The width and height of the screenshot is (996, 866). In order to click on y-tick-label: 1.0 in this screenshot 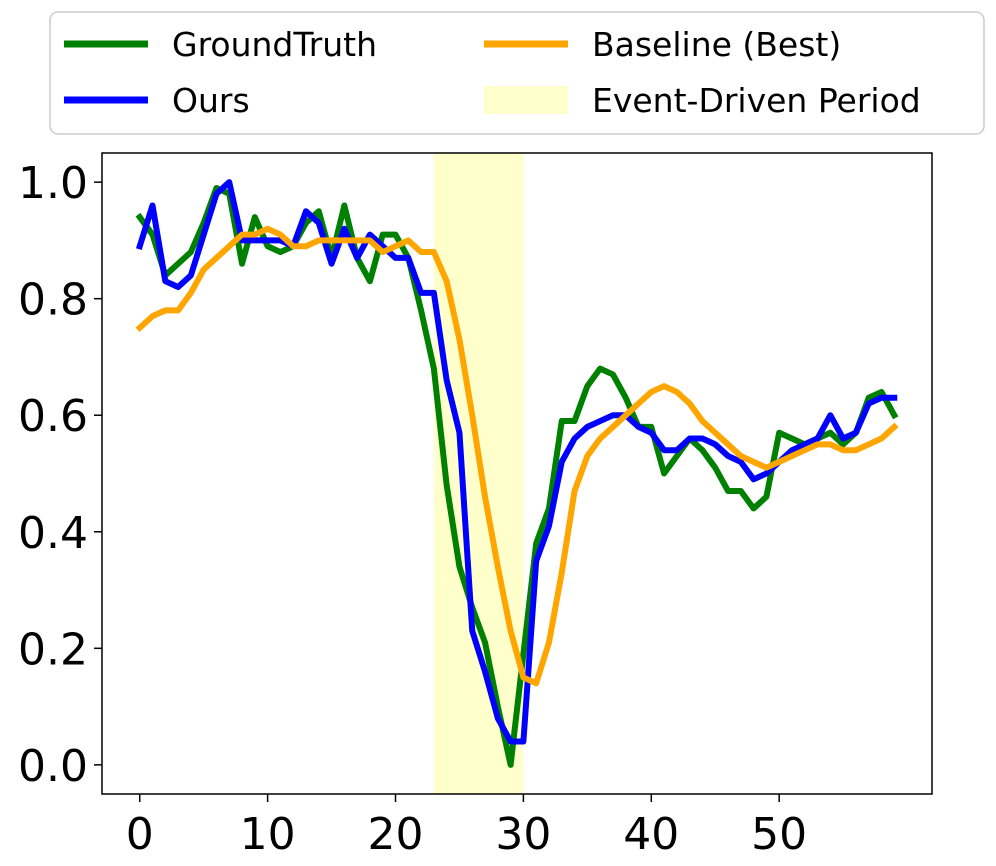, I will do `click(53, 183)`.